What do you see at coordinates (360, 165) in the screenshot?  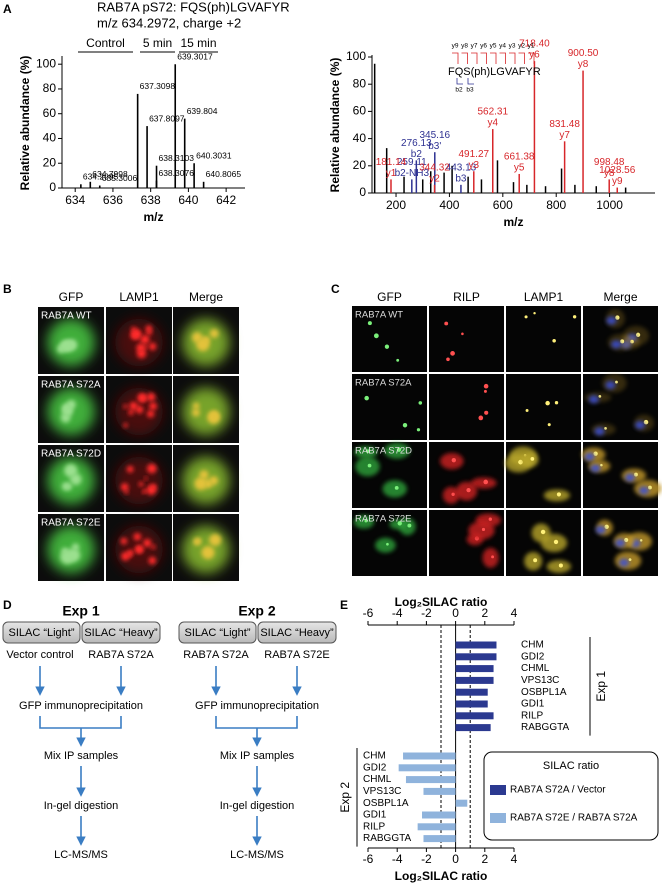 I see `y-tick-label: 20` at bounding box center [360, 165].